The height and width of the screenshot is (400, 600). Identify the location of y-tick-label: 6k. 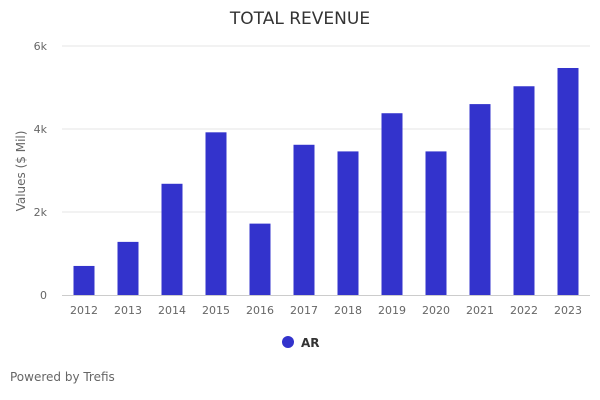
(41, 46).